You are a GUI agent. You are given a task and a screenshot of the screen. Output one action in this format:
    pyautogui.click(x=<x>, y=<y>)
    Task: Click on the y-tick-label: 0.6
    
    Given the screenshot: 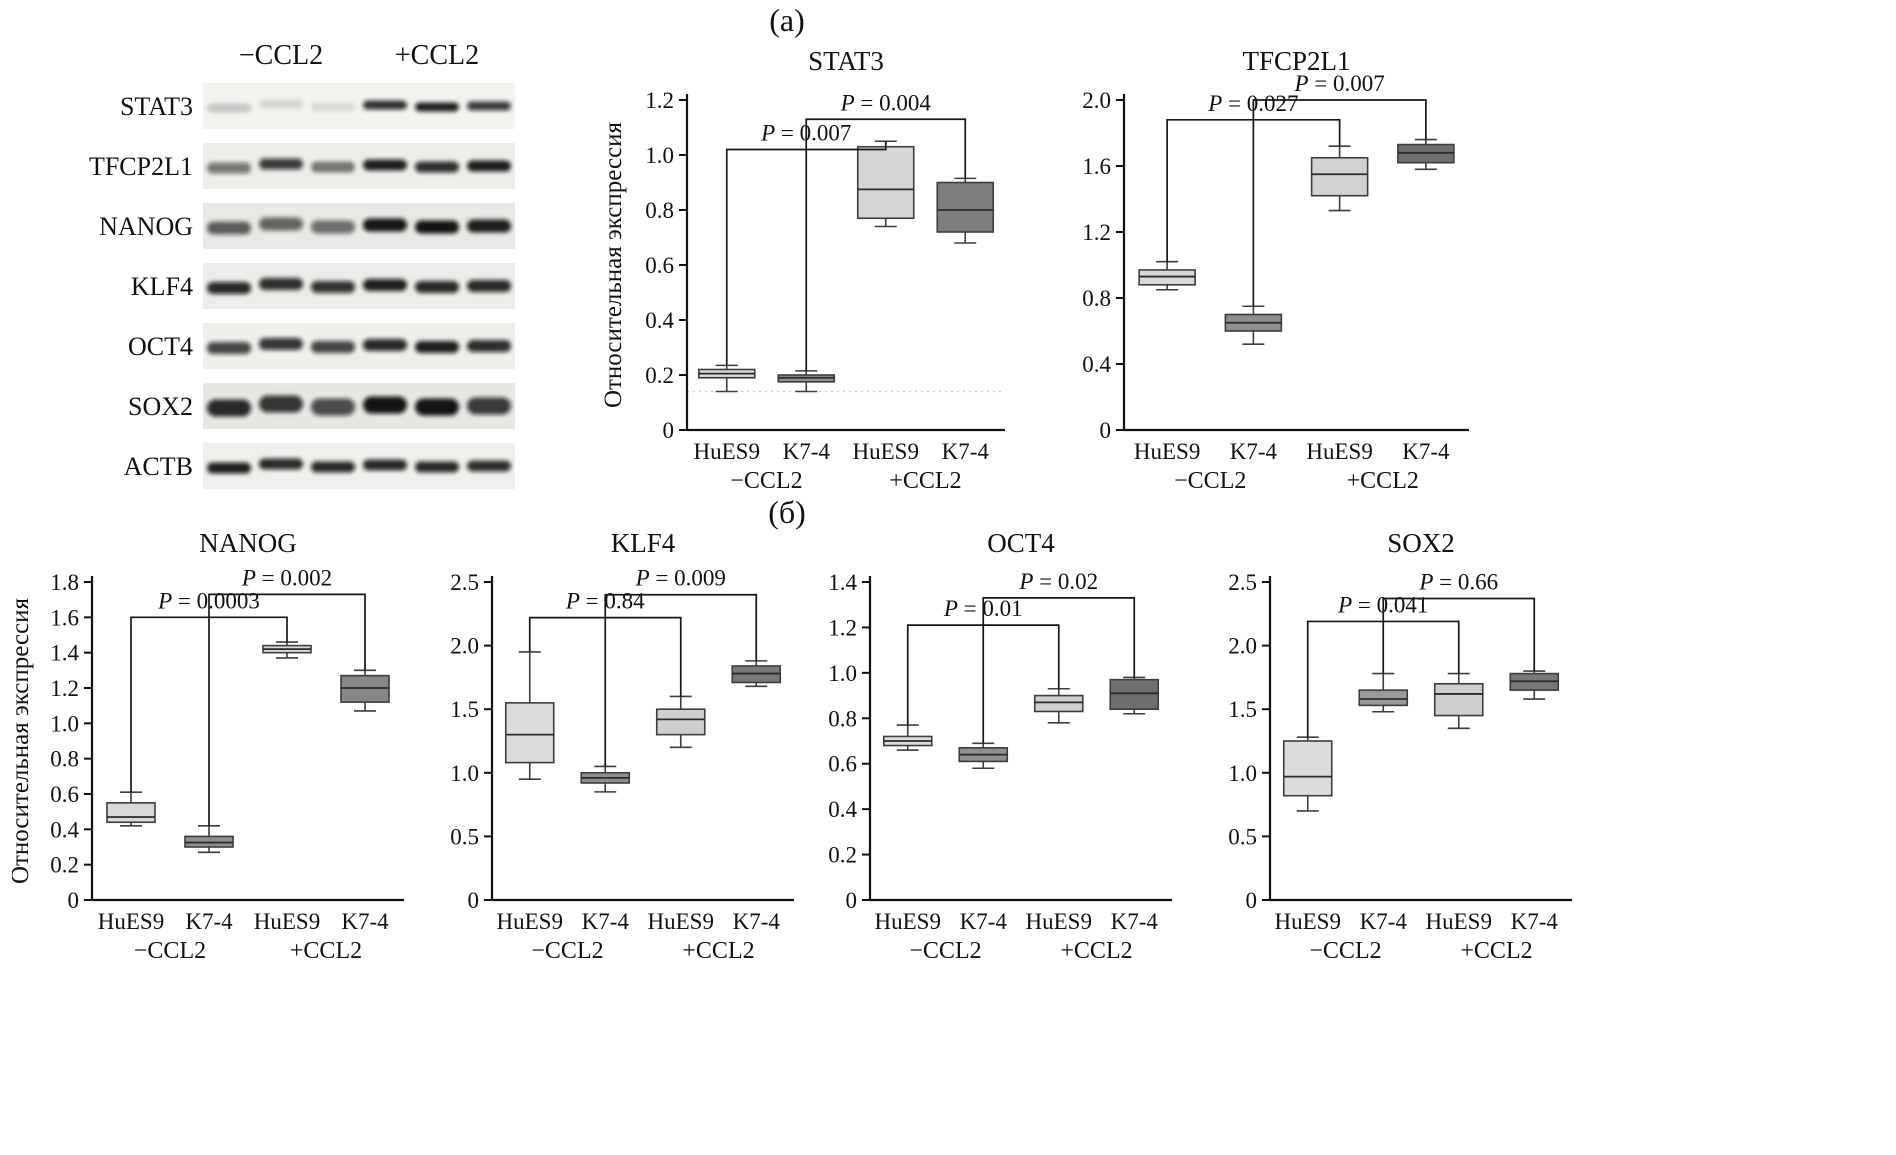 What is the action you would take?
    pyautogui.click(x=659, y=265)
    